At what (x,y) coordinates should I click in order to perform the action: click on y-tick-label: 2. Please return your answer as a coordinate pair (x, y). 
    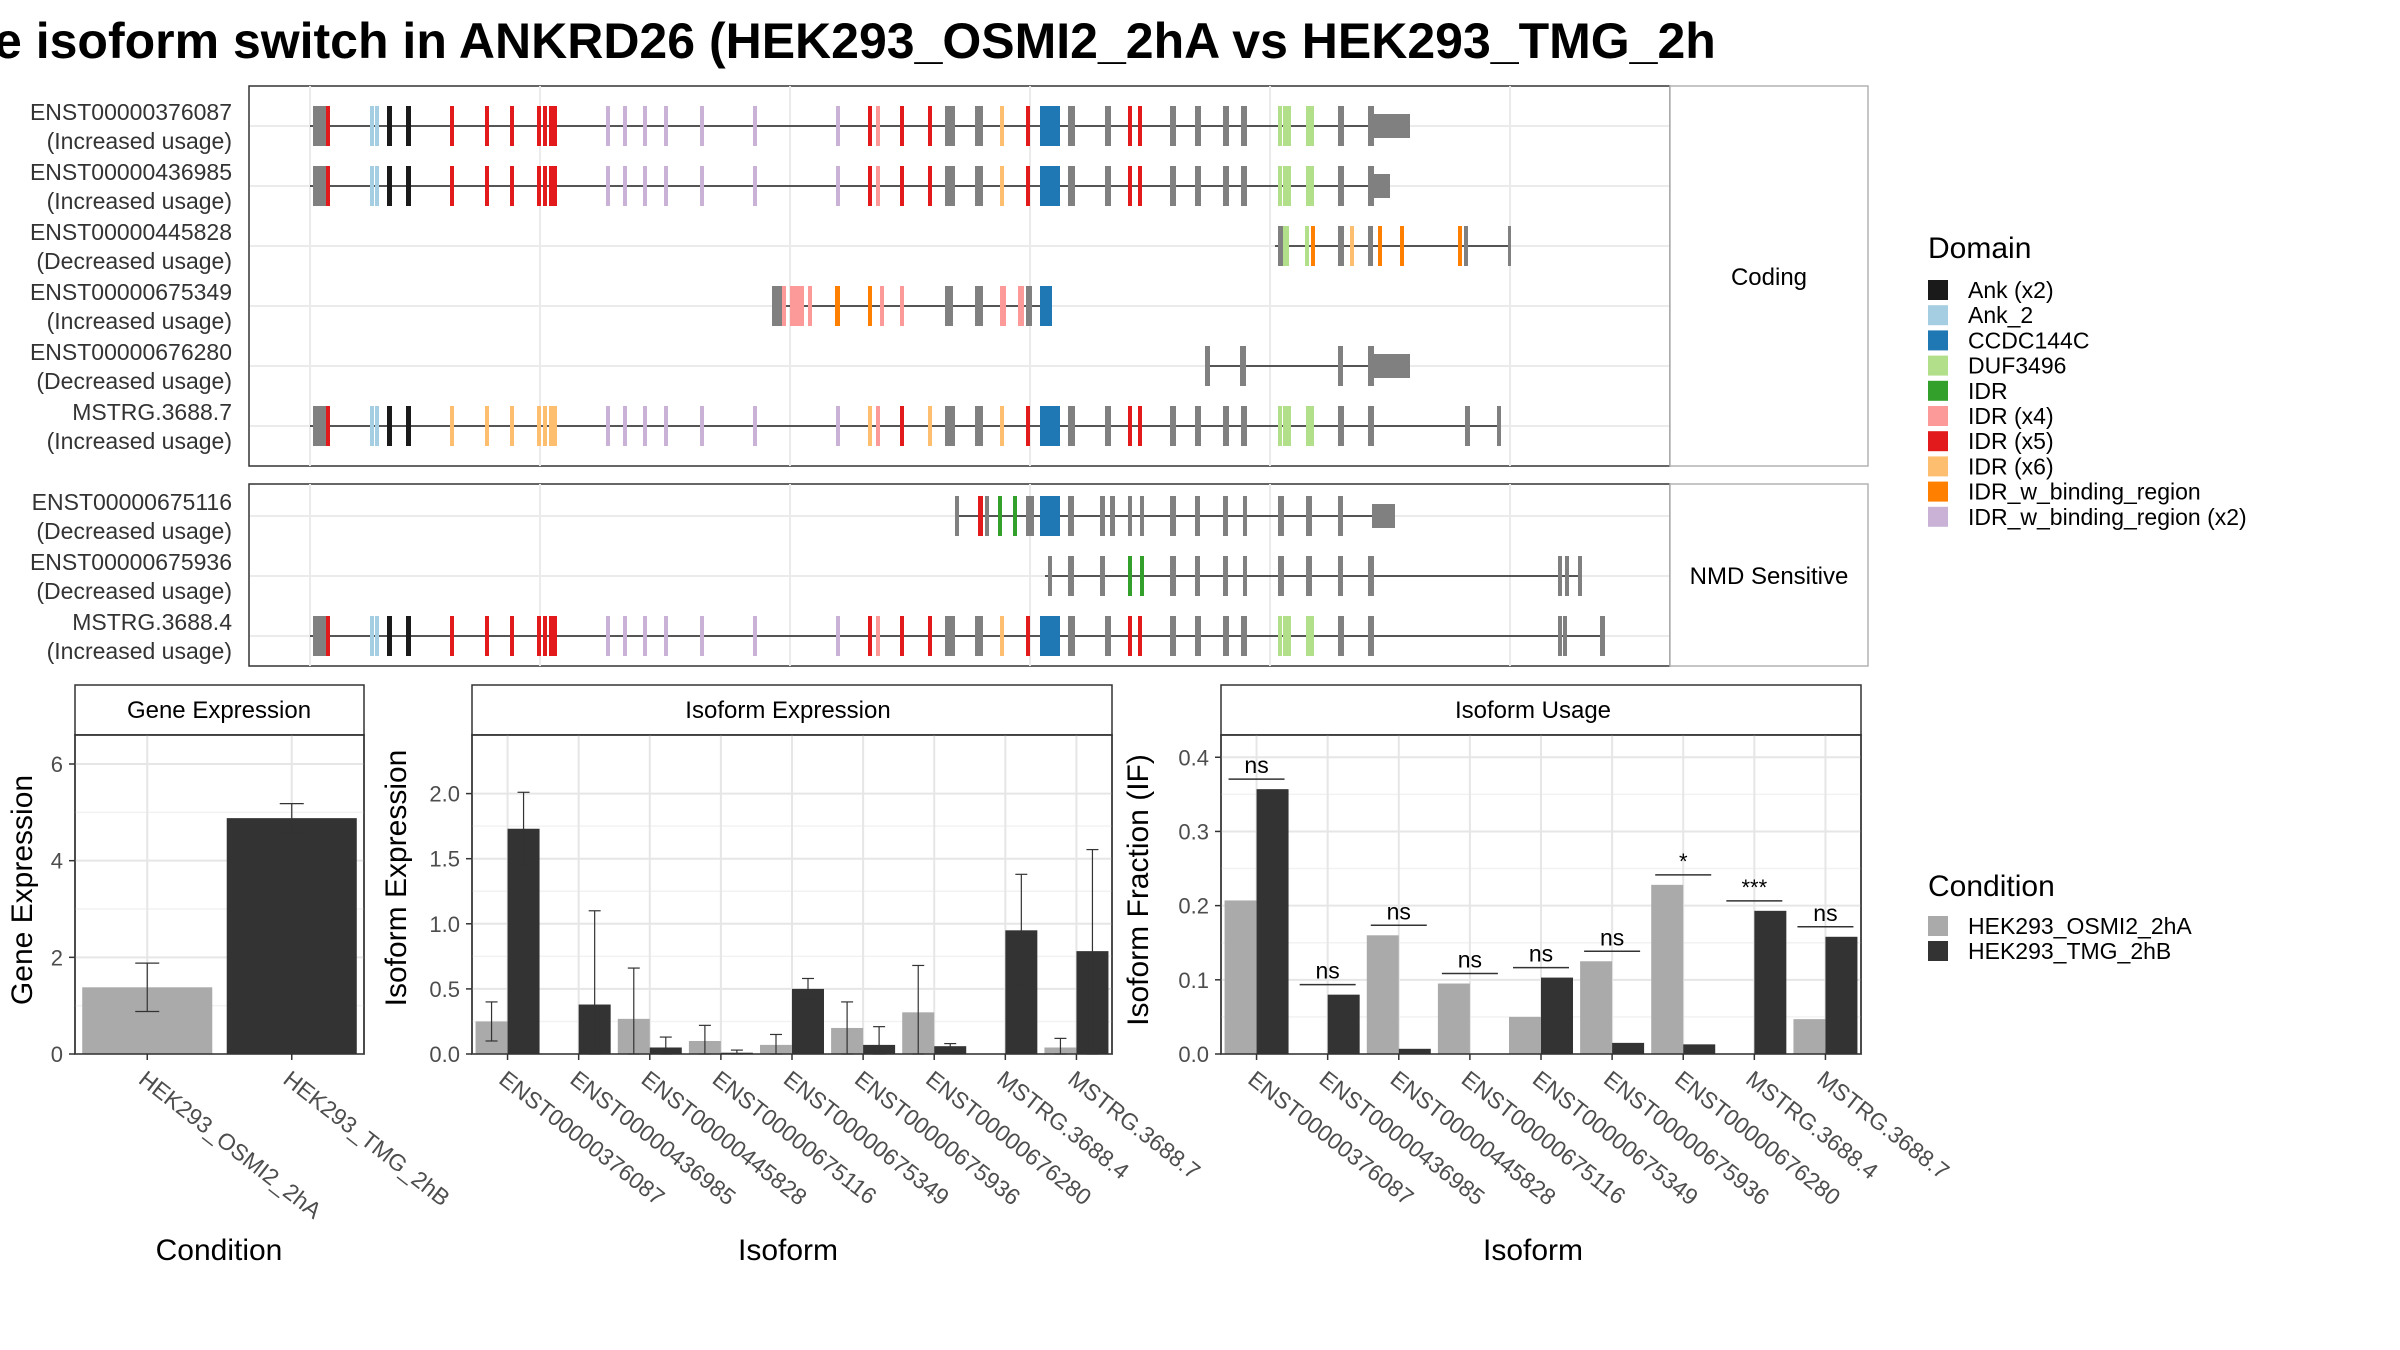
    Looking at the image, I should click on (57, 957).